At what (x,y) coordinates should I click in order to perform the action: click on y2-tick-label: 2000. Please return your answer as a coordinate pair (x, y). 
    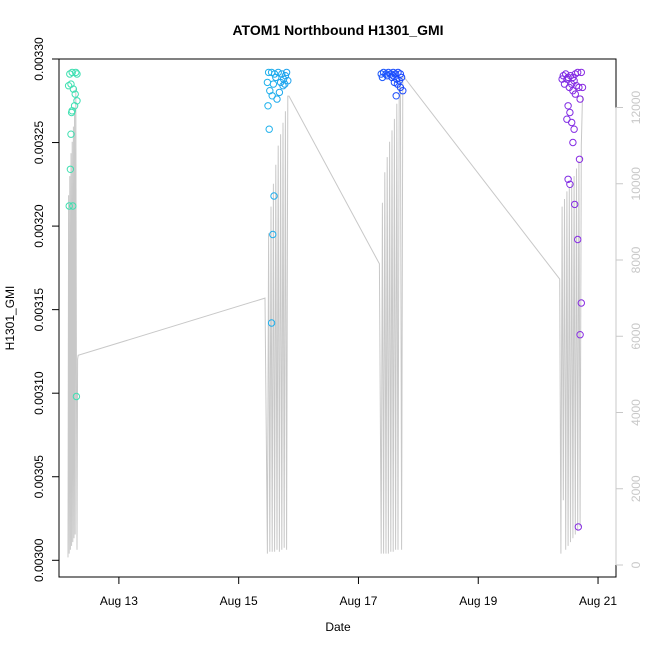
    Looking at the image, I should click on (636, 488).